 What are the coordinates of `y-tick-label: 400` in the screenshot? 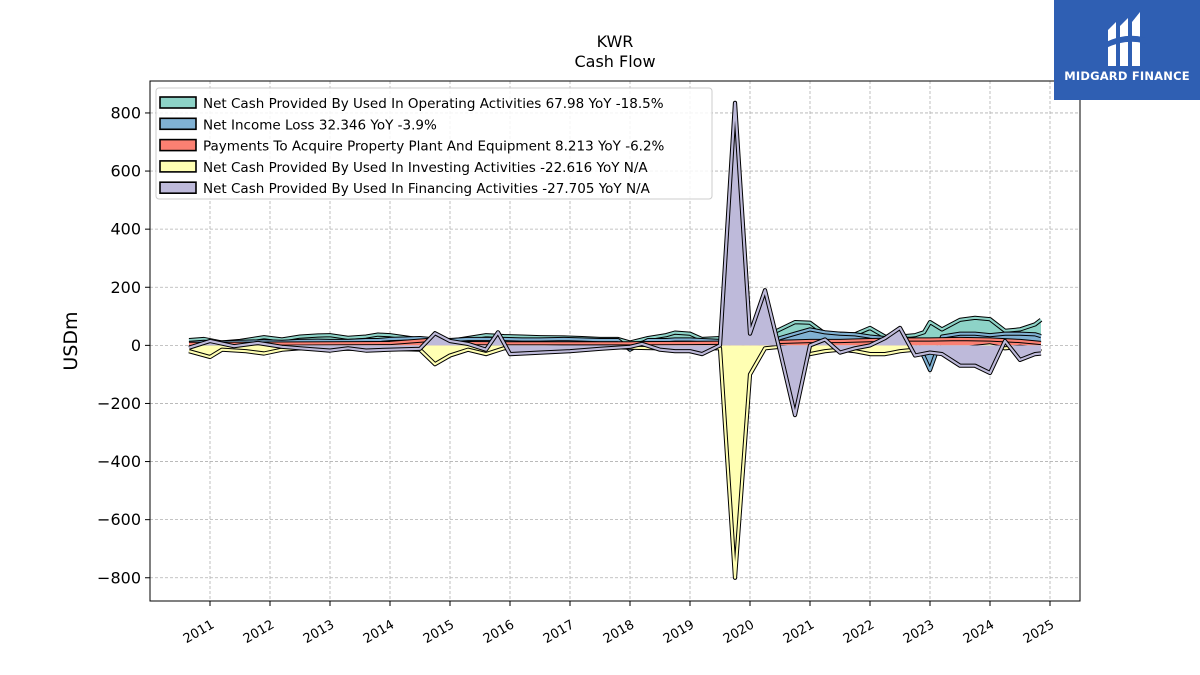 It's located at (125, 229).